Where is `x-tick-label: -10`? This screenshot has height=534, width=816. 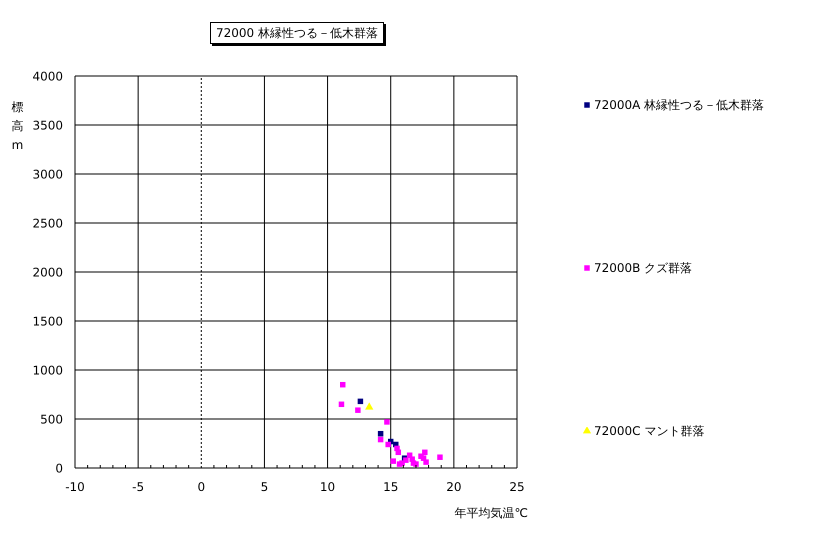 x-tick-label: -10 is located at coordinates (75, 487).